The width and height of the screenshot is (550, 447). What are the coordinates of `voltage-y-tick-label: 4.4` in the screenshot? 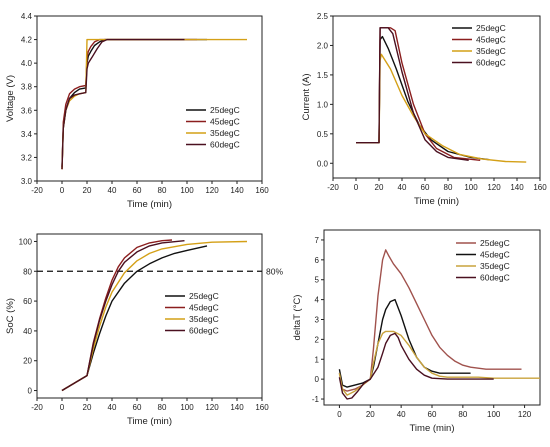 It's located at (27, 16).